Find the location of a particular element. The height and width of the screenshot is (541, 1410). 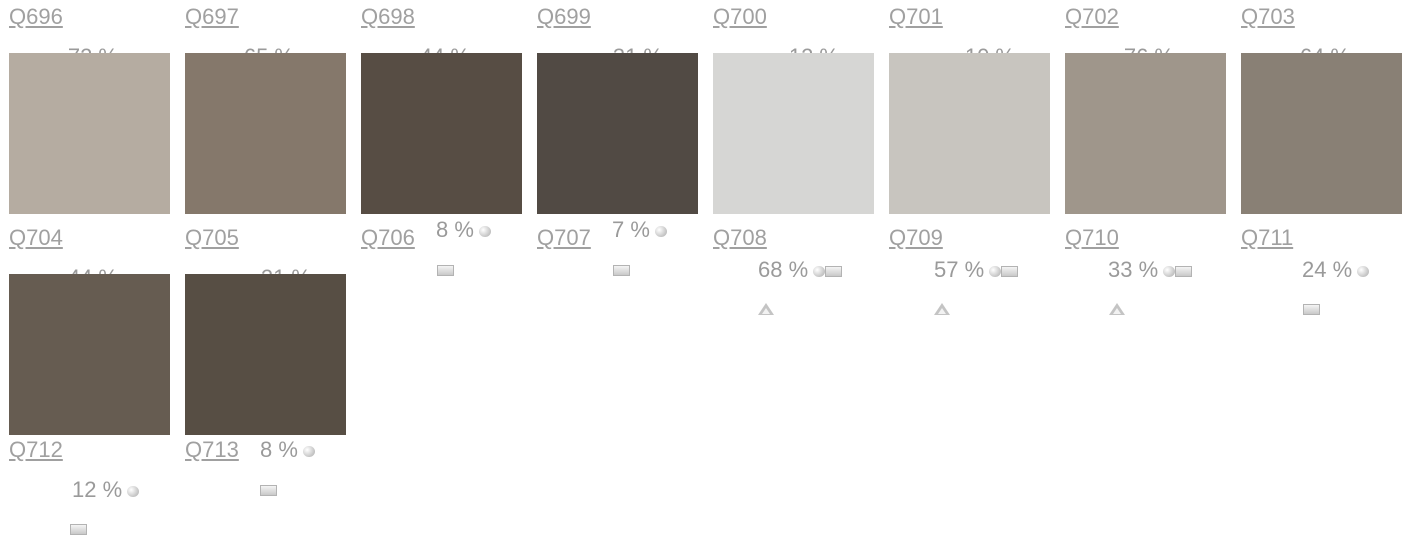

coverage-percent: 7 % is located at coordinates (639, 230).